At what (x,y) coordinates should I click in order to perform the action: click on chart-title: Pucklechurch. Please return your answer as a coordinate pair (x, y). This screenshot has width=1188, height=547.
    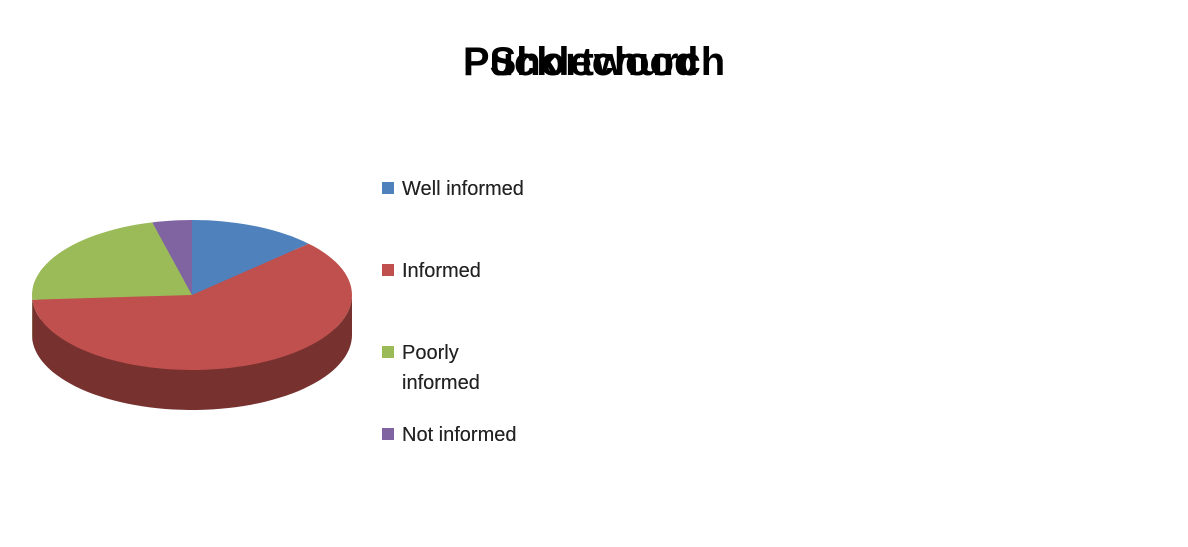
    Looking at the image, I should click on (594, 62).